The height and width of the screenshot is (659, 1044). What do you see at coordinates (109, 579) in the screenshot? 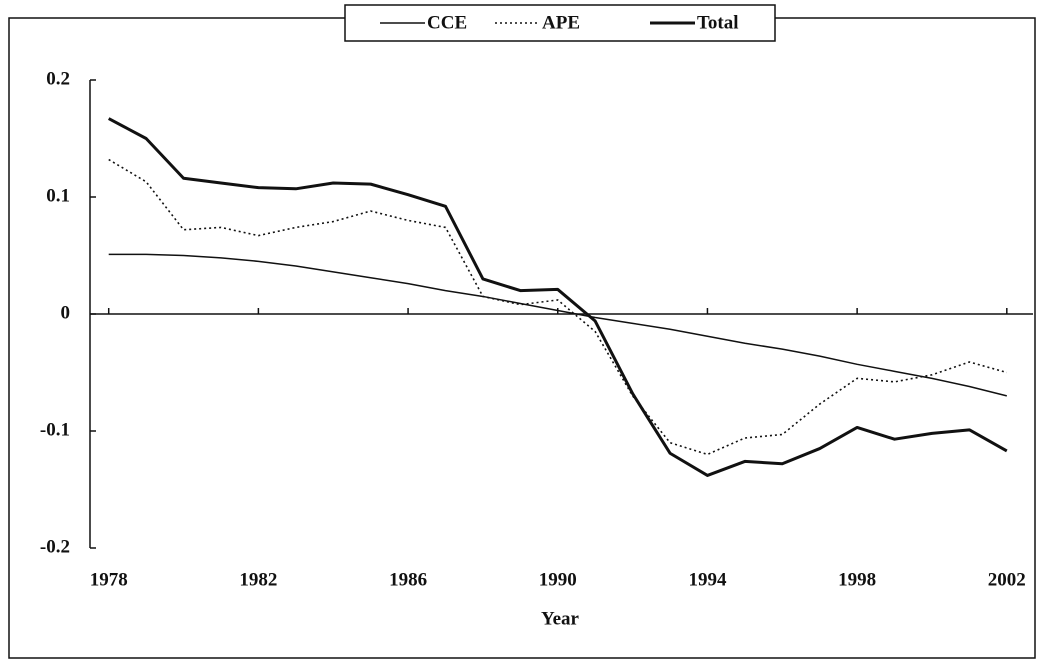
I see `x-tick-label: 1978` at bounding box center [109, 579].